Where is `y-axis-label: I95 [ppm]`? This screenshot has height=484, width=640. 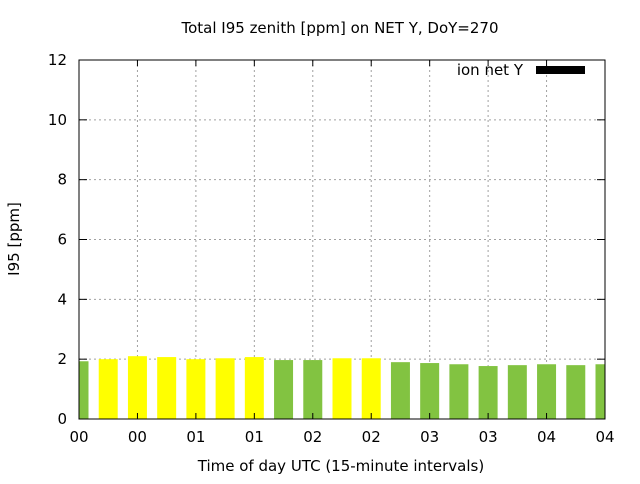
y-axis-label: I95 [ppm] is located at coordinates (14, 239).